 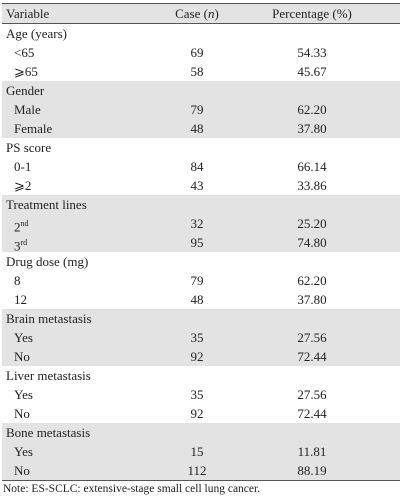 I want to click on label-text: ⩾65, so click(x=26, y=71).